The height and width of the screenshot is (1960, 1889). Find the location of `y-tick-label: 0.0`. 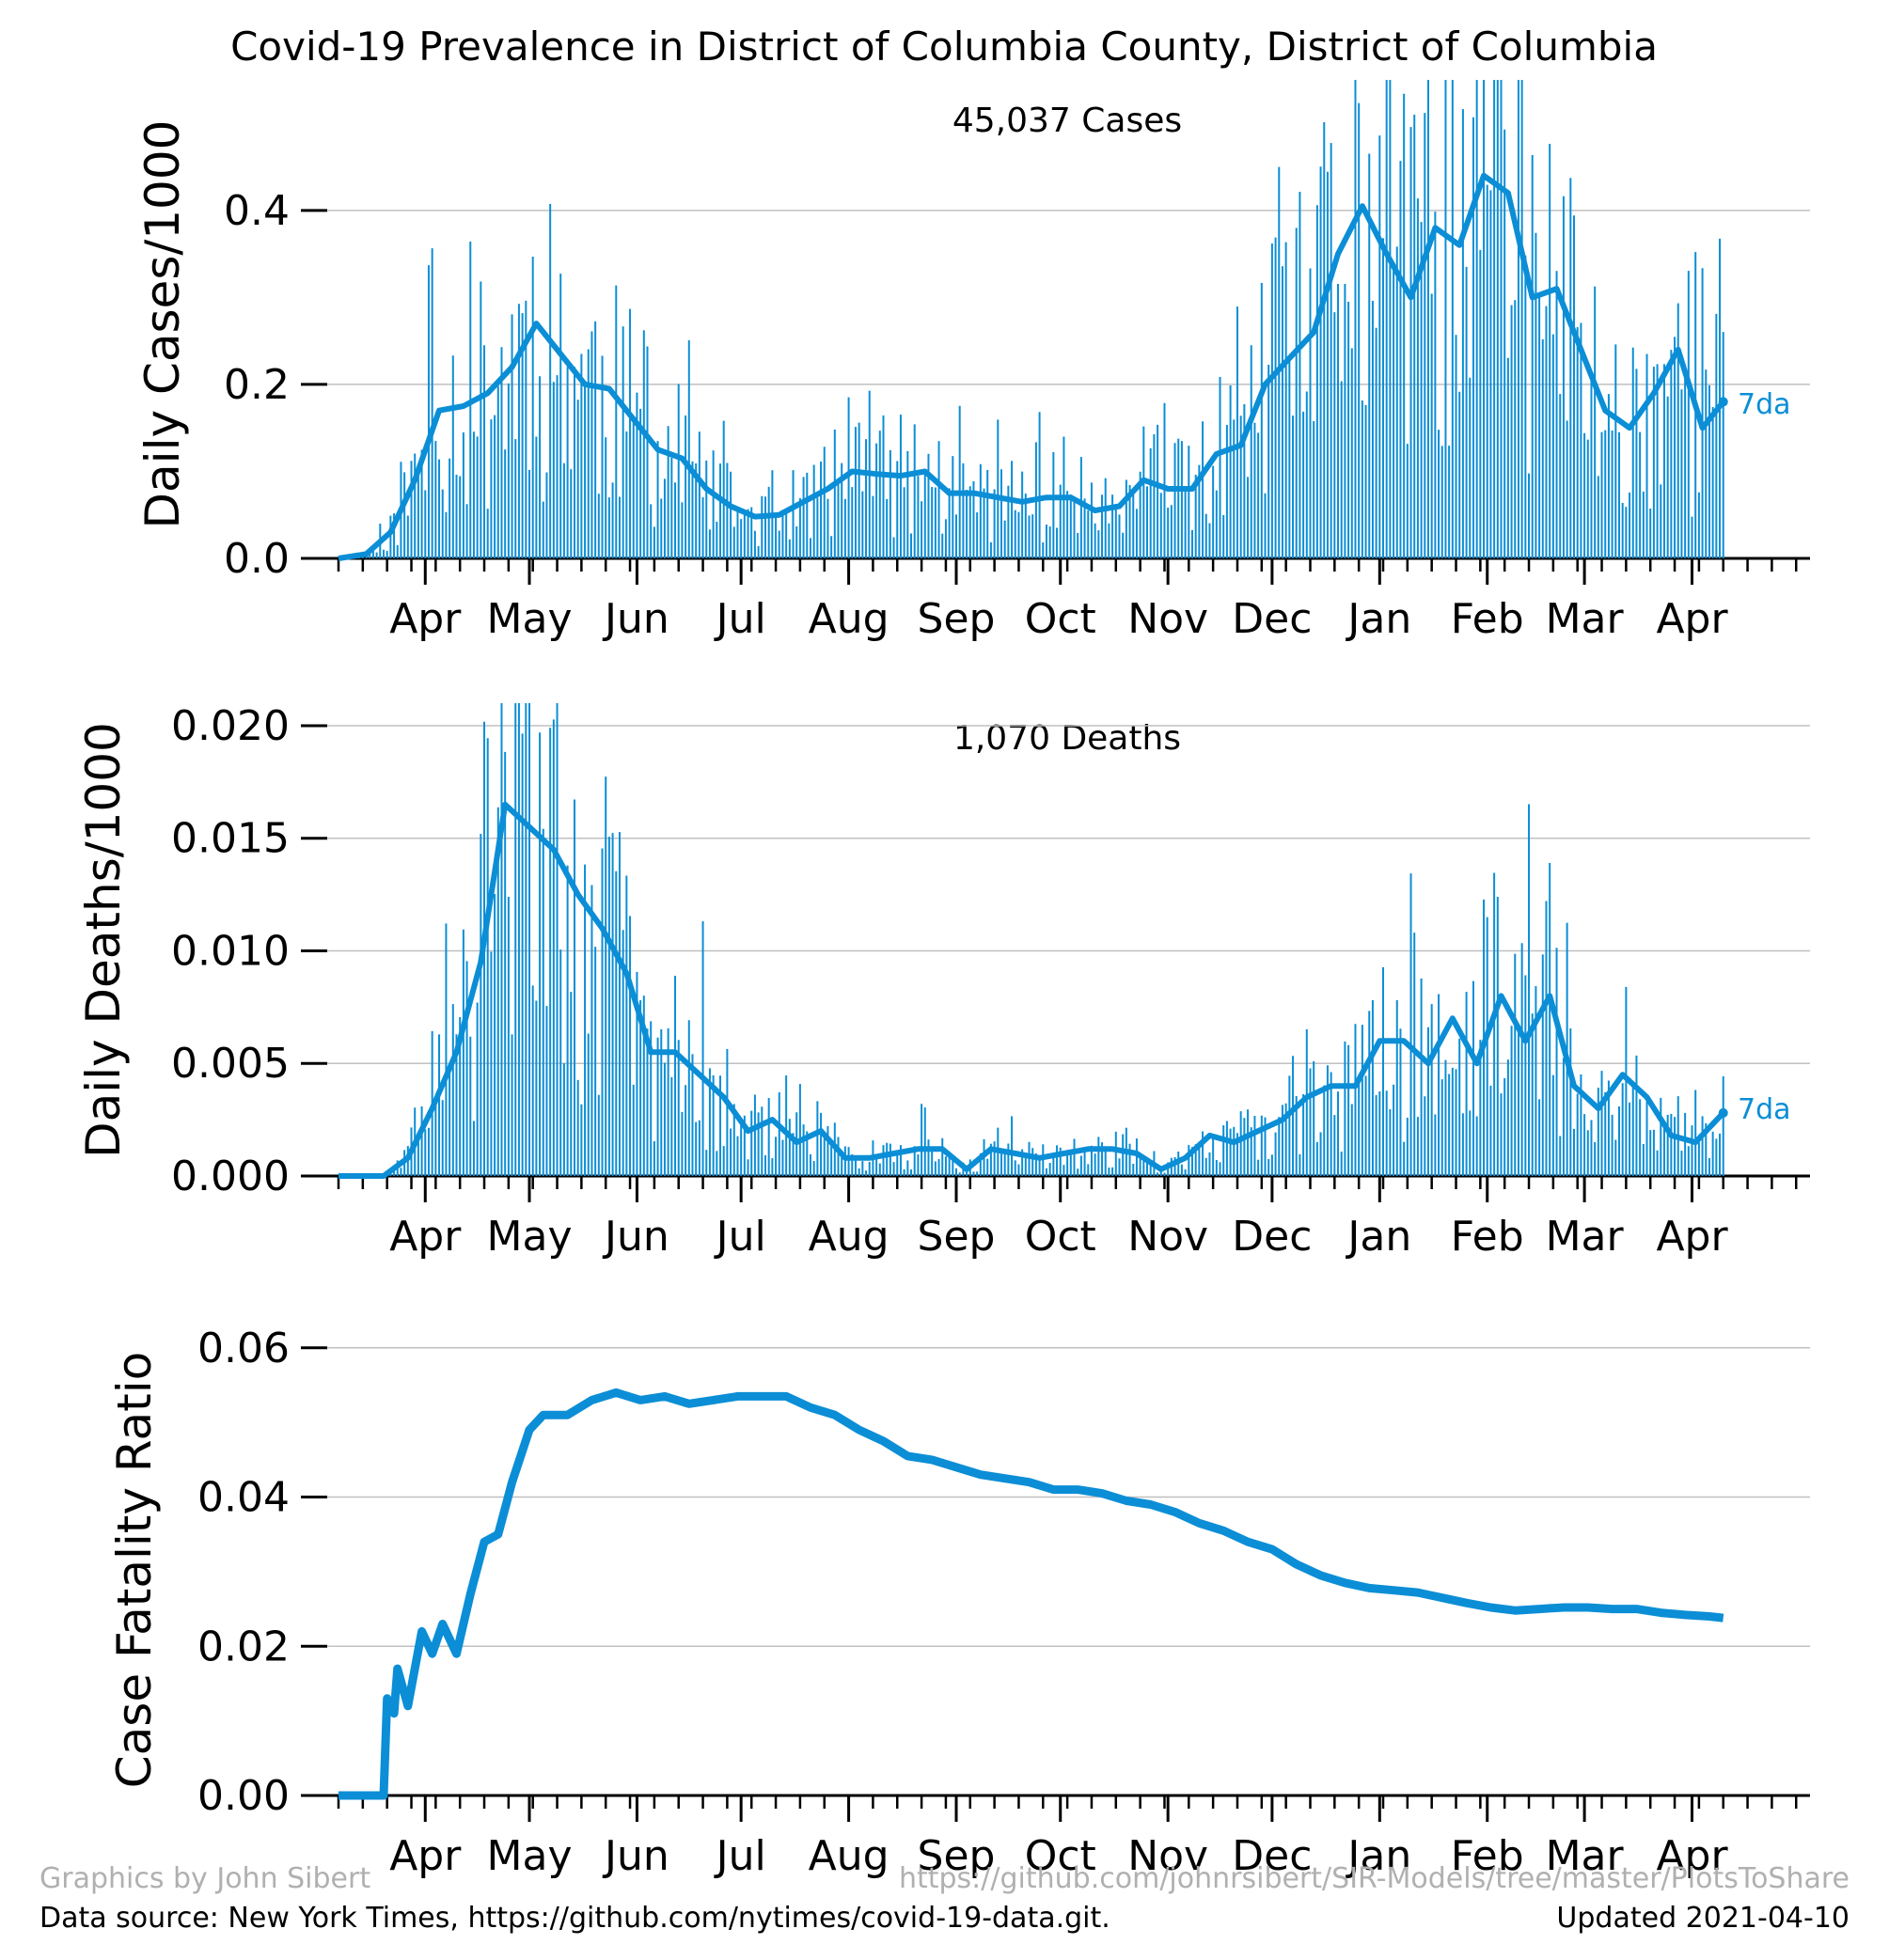

y-tick-label: 0.0 is located at coordinates (257, 559).